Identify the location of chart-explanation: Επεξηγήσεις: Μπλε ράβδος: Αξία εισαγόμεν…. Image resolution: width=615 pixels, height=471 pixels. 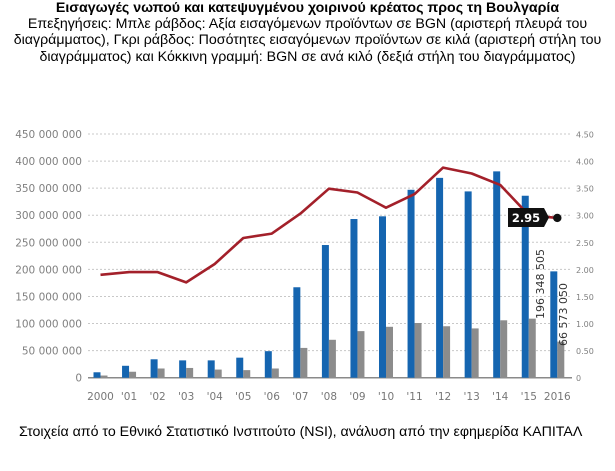
(307, 40).